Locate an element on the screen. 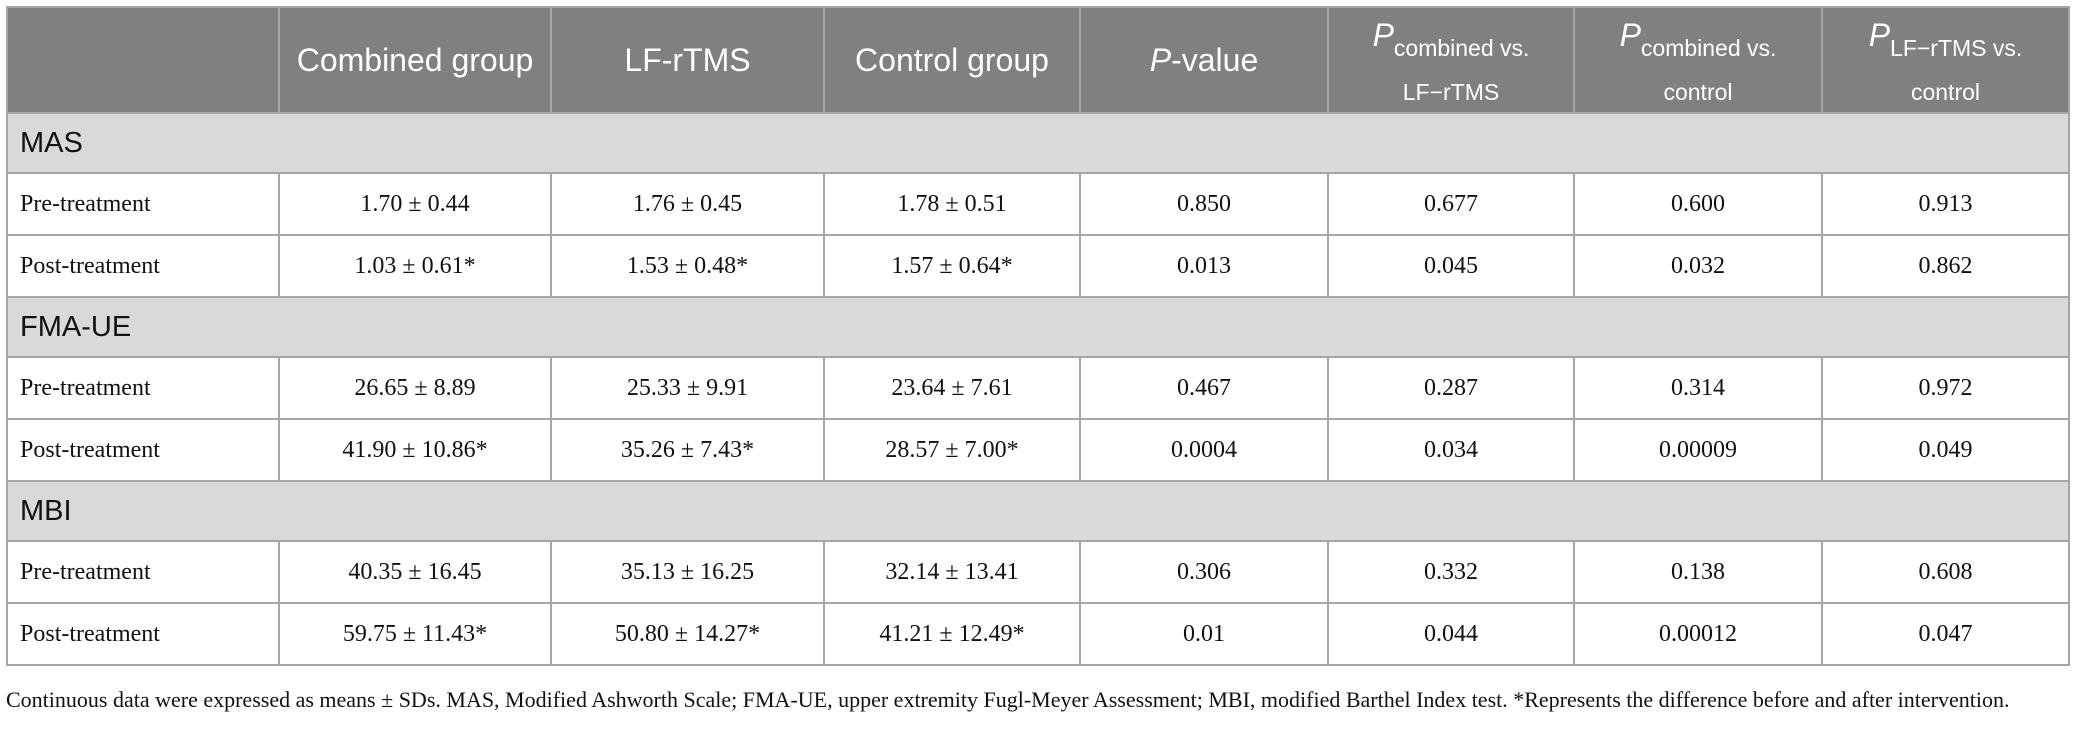 The height and width of the screenshot is (756, 2074). cell: 41.90 ± 10.86* is located at coordinates (415, 450).